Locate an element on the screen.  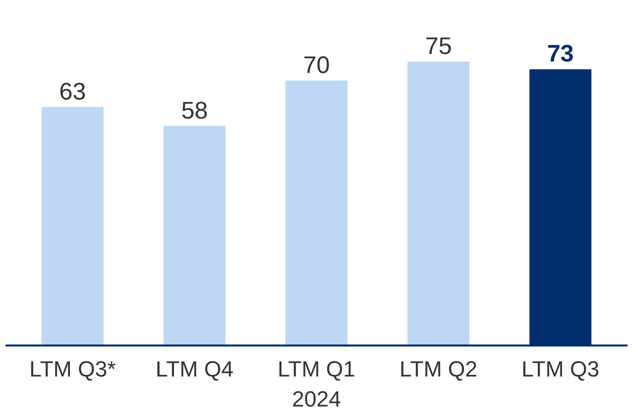
x-tick-label: LTM Q4 is located at coordinates (195, 369).